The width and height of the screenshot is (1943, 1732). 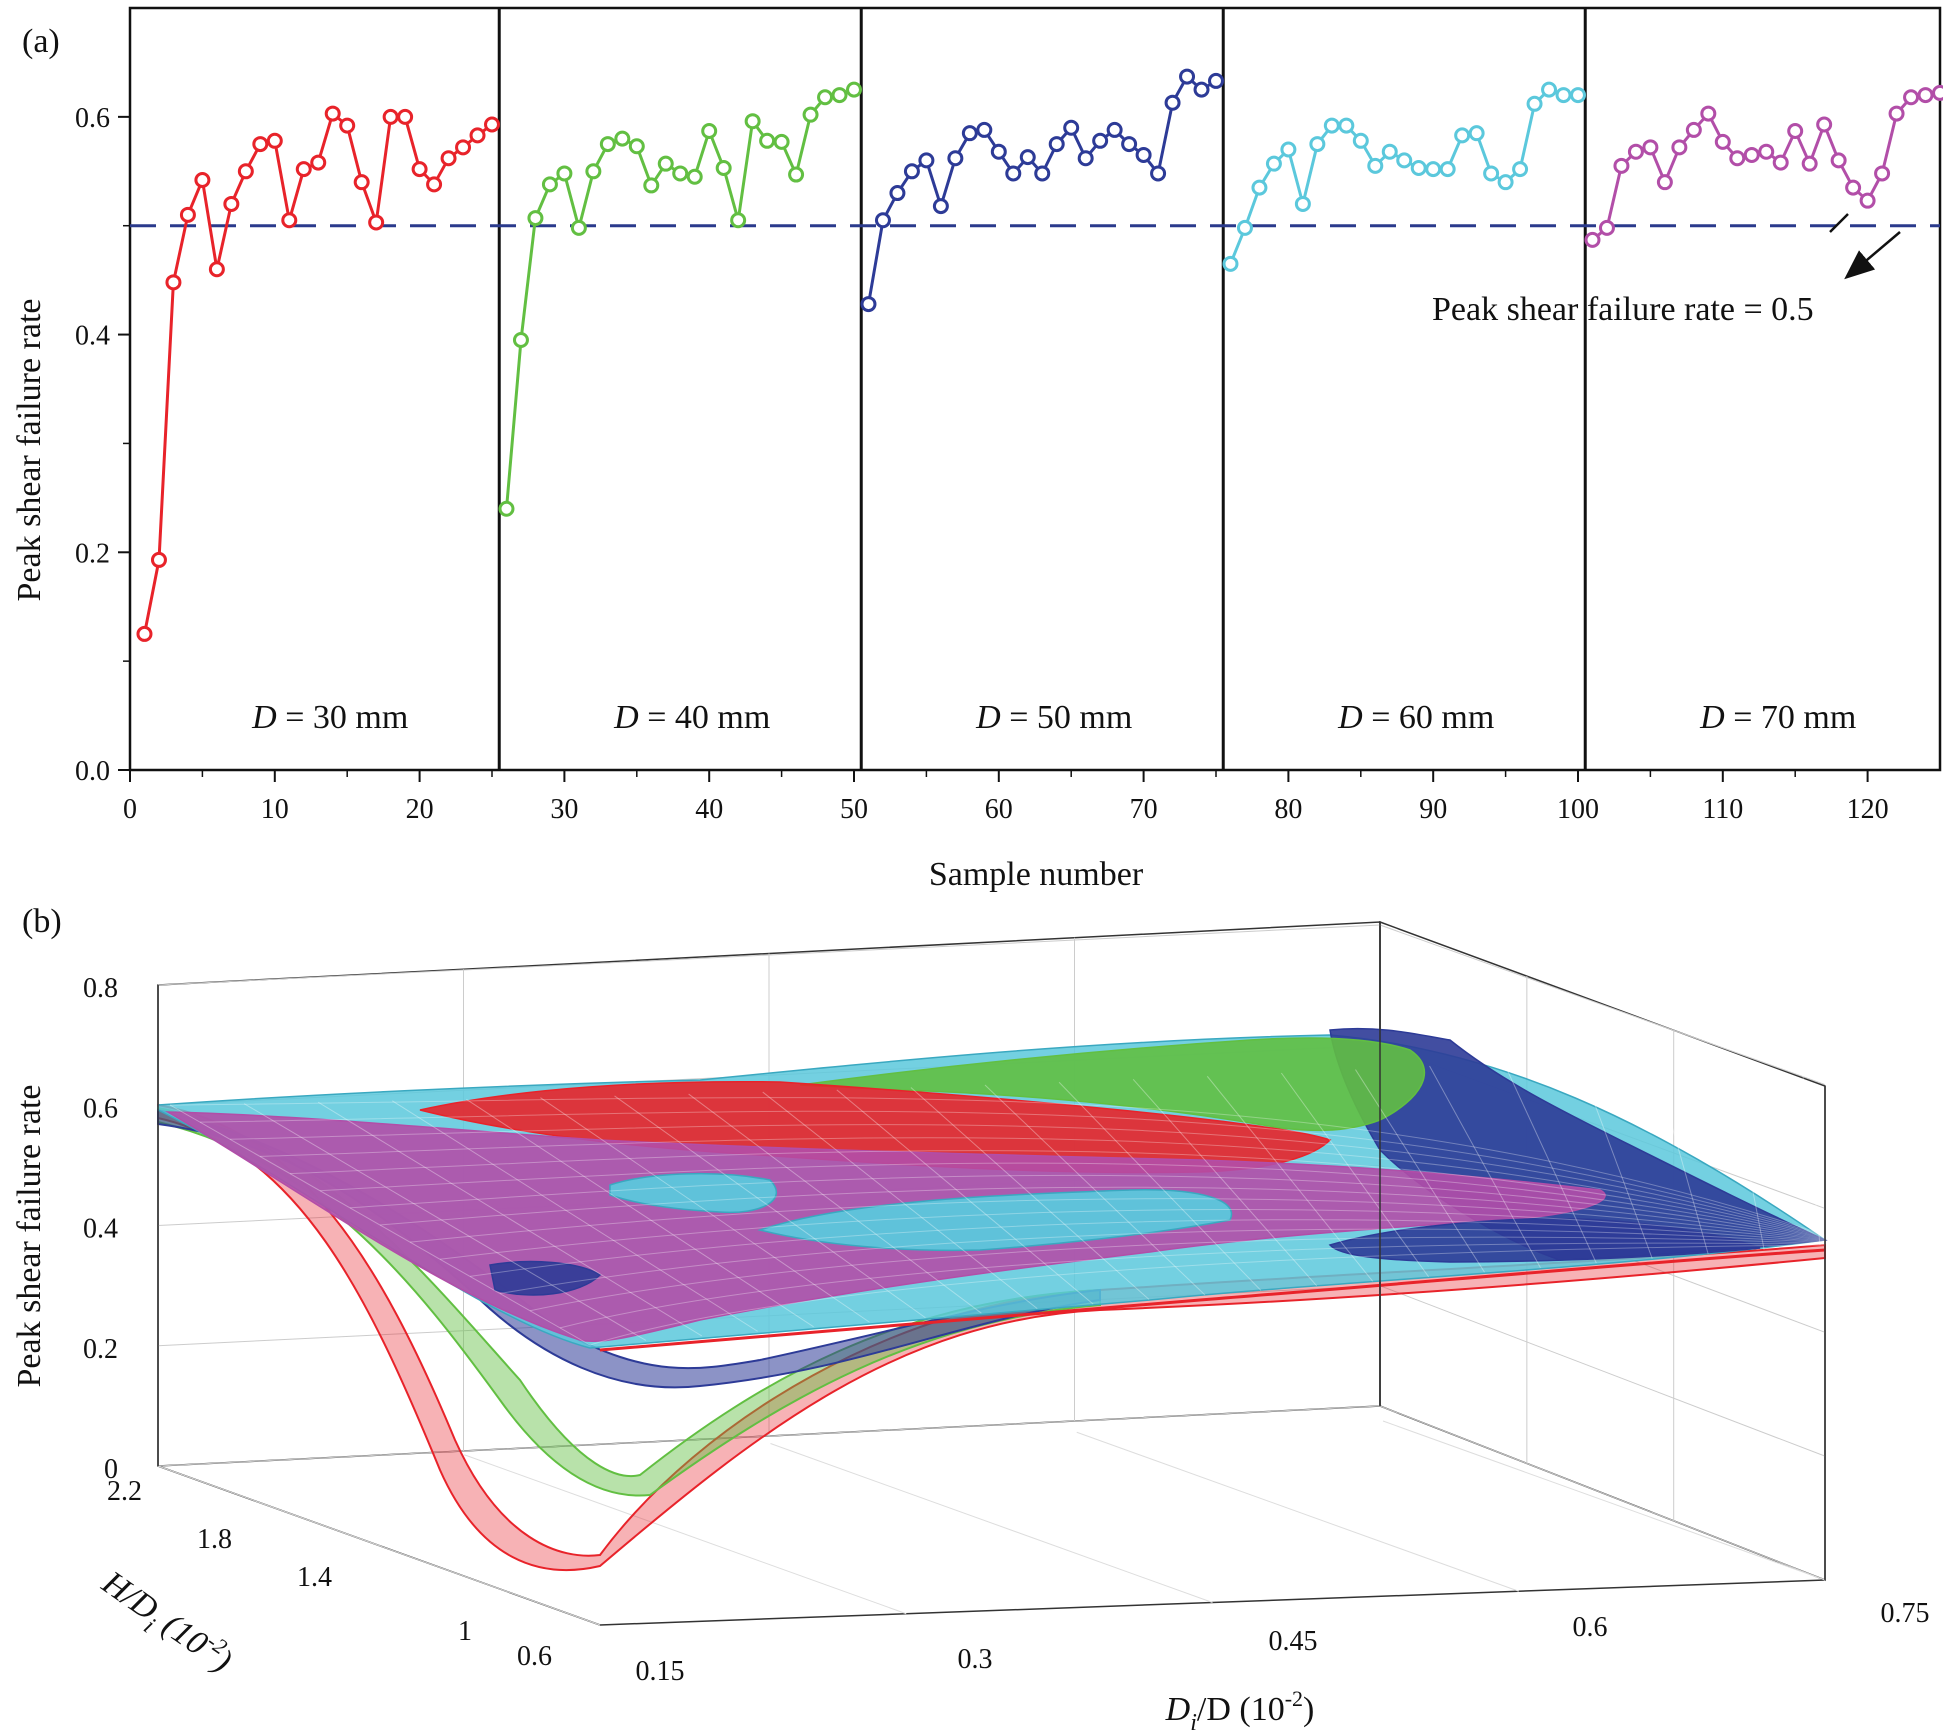 What do you see at coordinates (29, 450) in the screenshot?
I see `panel-a-y-axis-title: Peak shear failure rate` at bounding box center [29, 450].